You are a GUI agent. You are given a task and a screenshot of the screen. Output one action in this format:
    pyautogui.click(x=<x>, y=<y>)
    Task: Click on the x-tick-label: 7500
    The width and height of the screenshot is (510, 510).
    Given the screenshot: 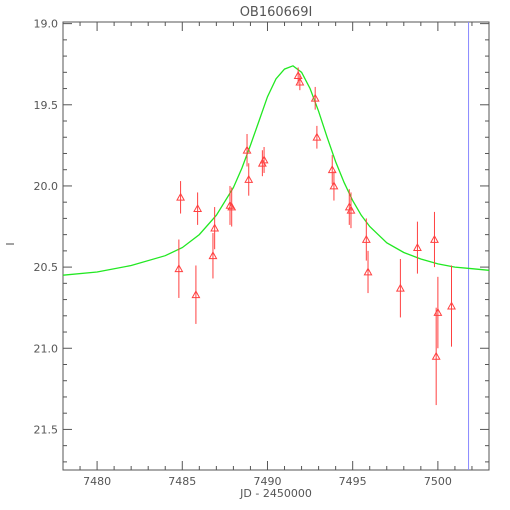 What is the action you would take?
    pyautogui.click(x=438, y=481)
    